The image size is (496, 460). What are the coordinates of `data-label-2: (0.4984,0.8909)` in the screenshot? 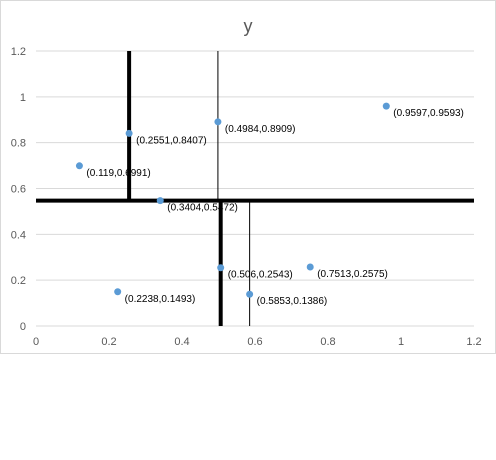 It's located at (260, 129).